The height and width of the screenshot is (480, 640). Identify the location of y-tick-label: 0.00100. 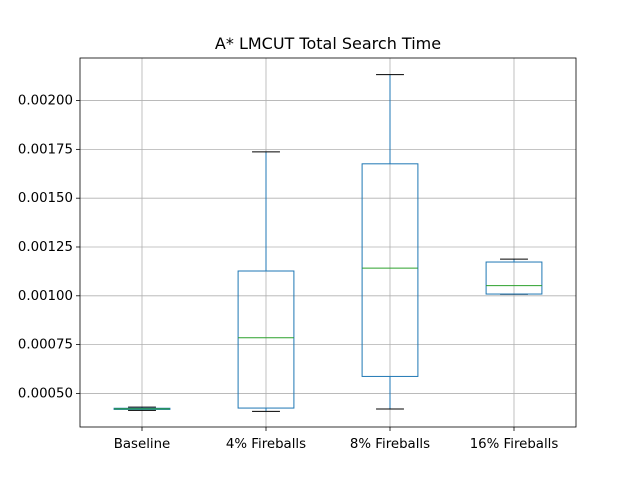
(45, 296).